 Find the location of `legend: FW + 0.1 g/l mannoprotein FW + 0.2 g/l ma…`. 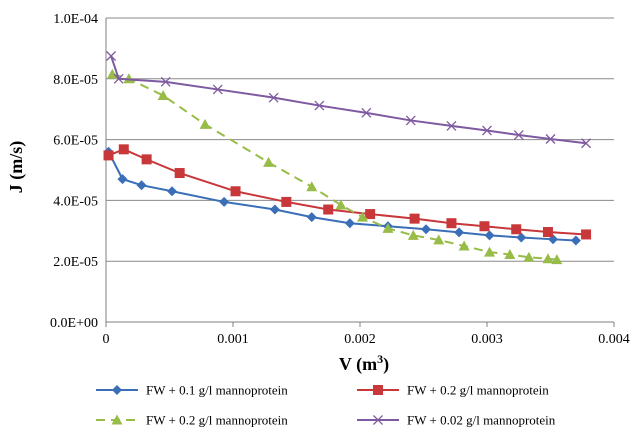

legend: FW + 0.1 g/l mannoprotein FW + 0.2 g/l ma… is located at coordinates (326, 405).